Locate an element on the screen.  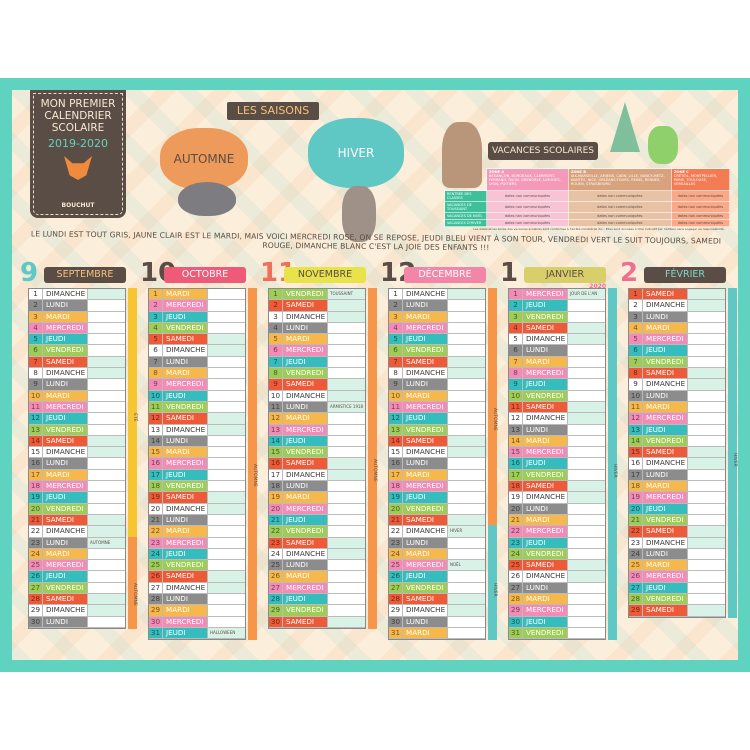
day-row: 19 JEUDI is located at coordinates (77, 498).